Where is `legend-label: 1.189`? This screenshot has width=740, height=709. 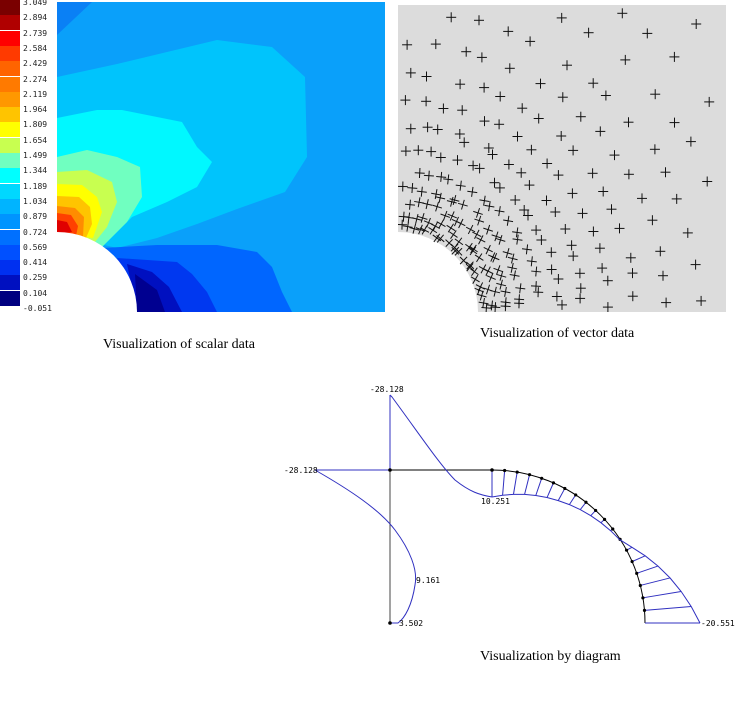
legend-label: 1.189 is located at coordinates (35, 186).